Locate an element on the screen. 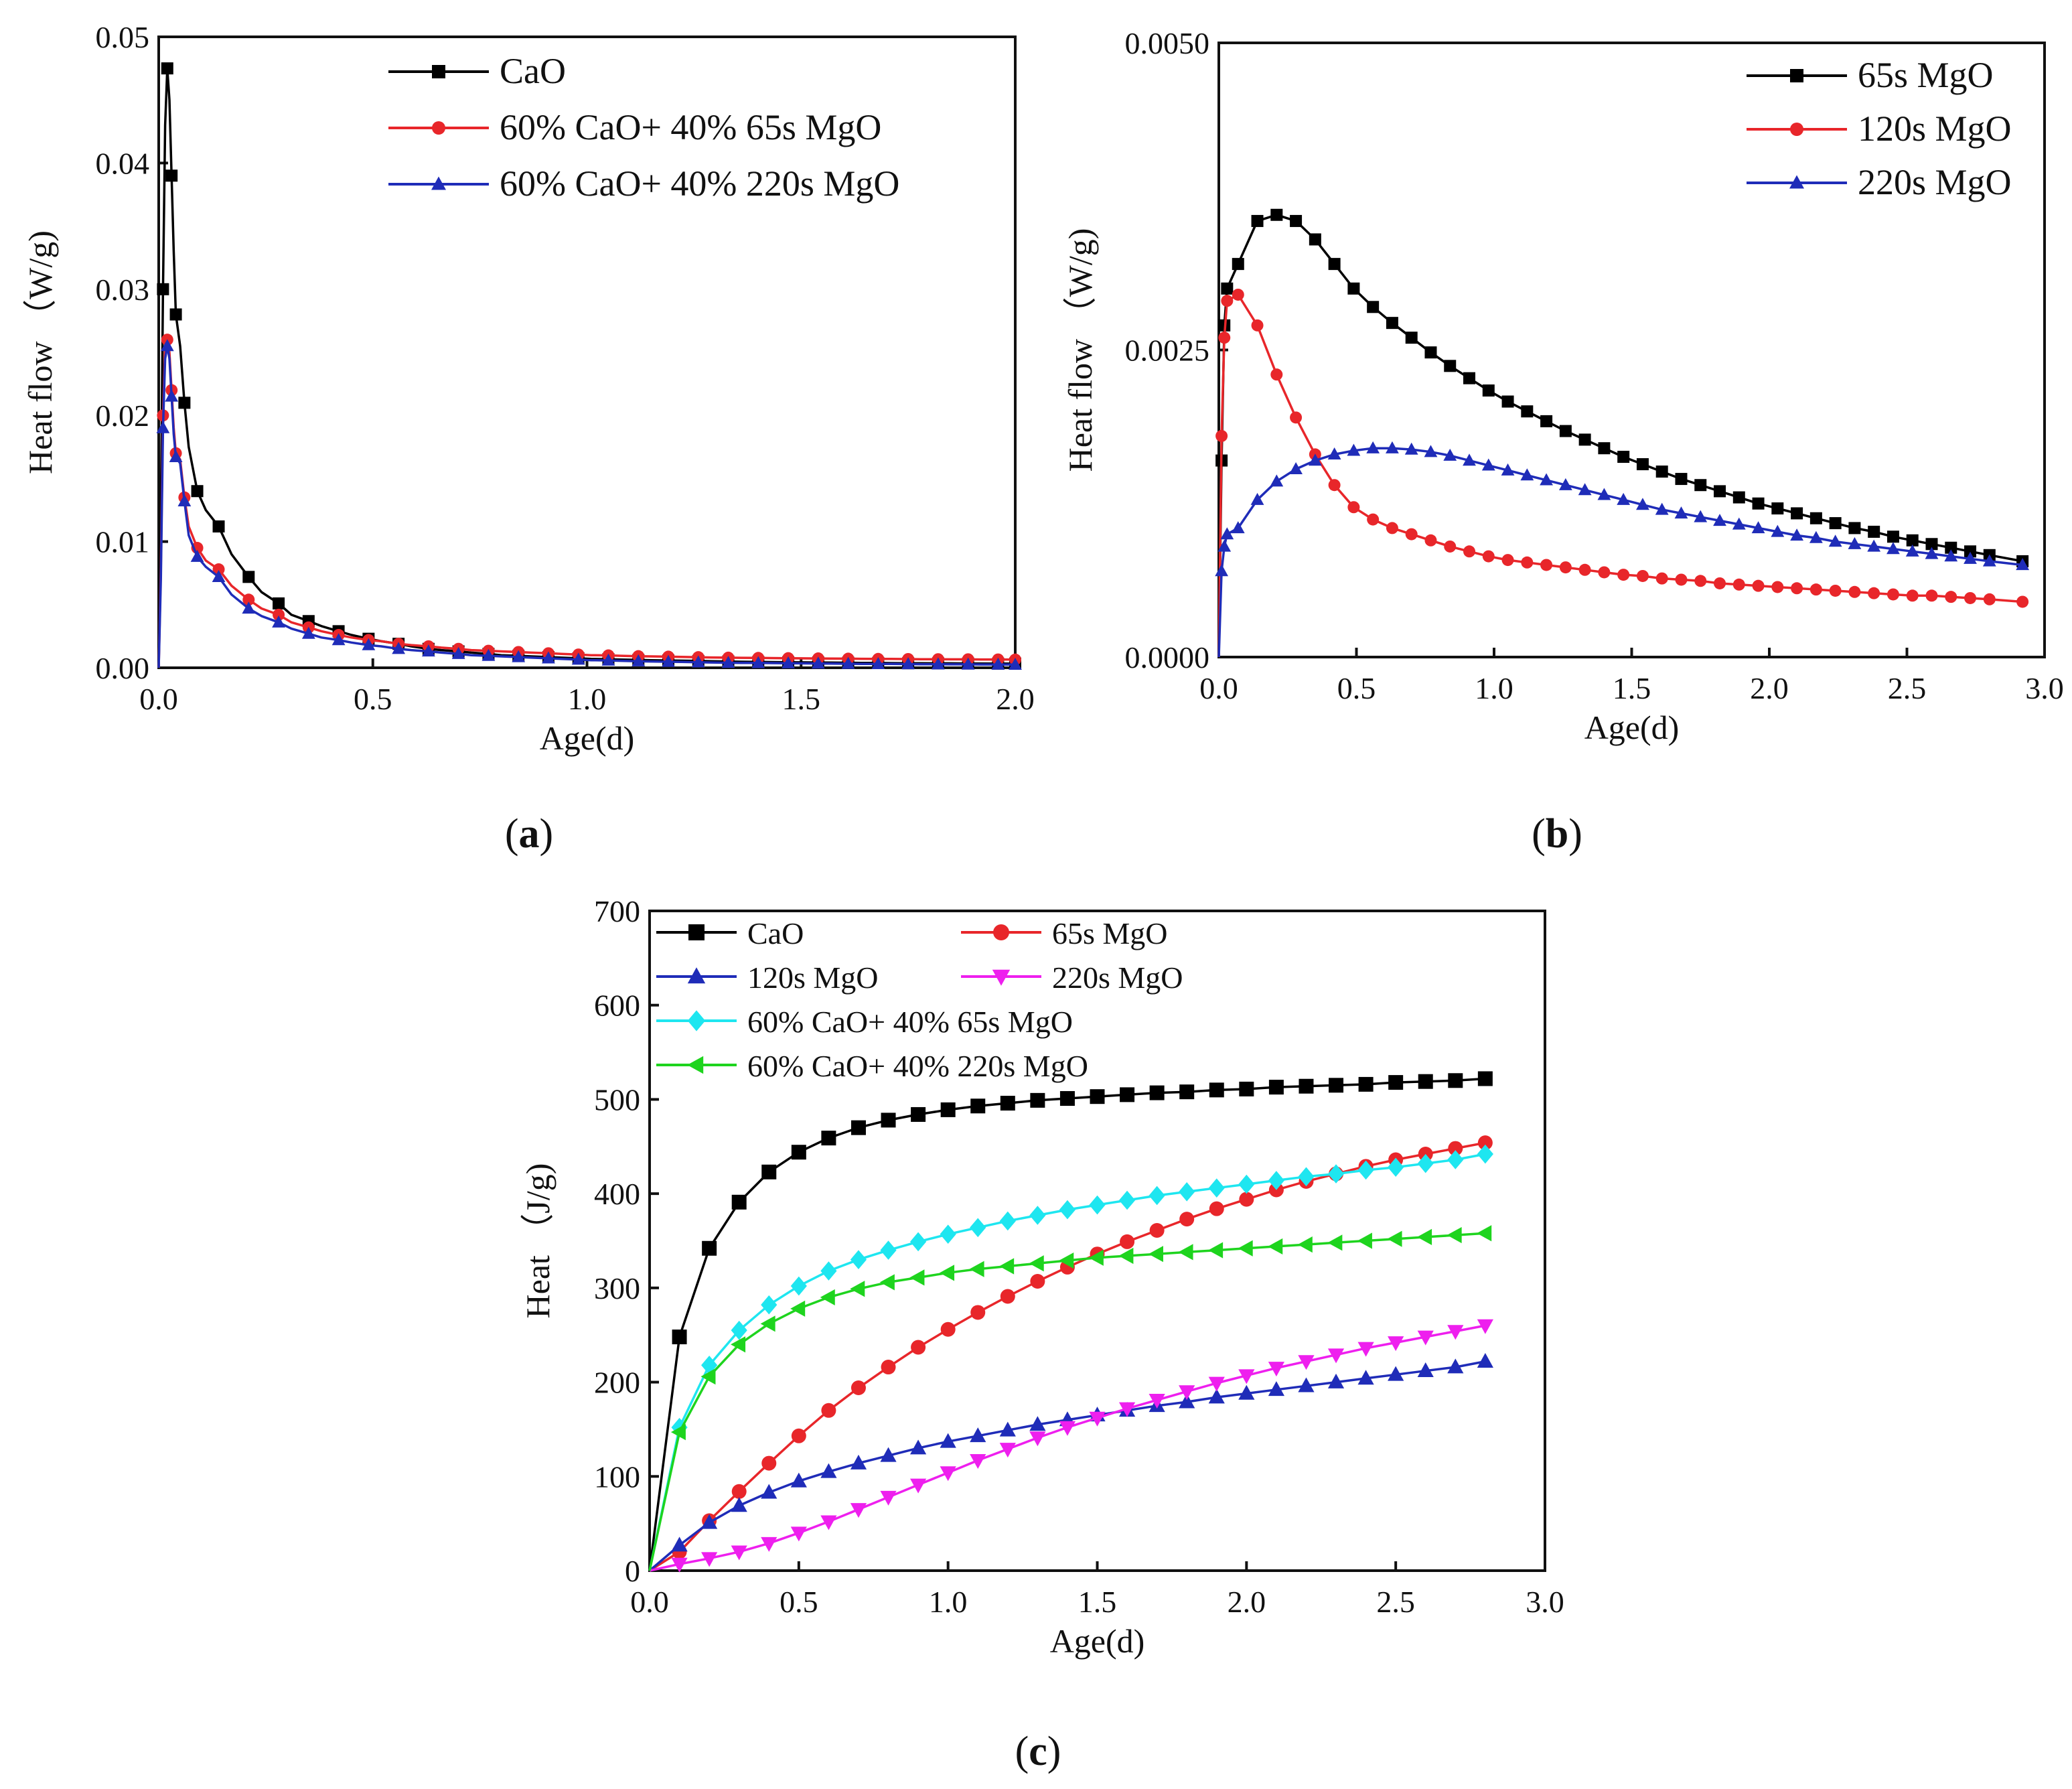 This screenshot has height=1789, width=2072. panel-label: (c) is located at coordinates (1038, 1751).